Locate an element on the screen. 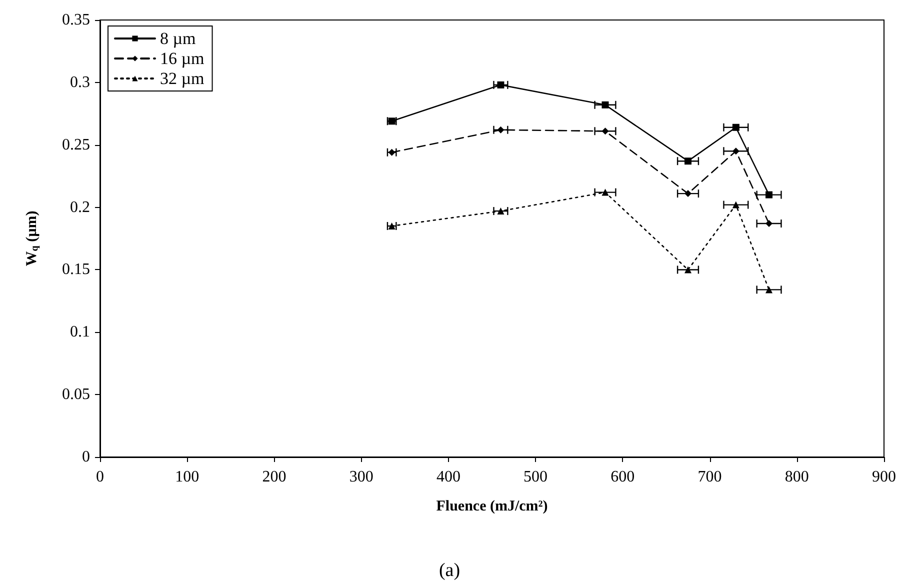  x-tick-label: 400 is located at coordinates (448, 477).